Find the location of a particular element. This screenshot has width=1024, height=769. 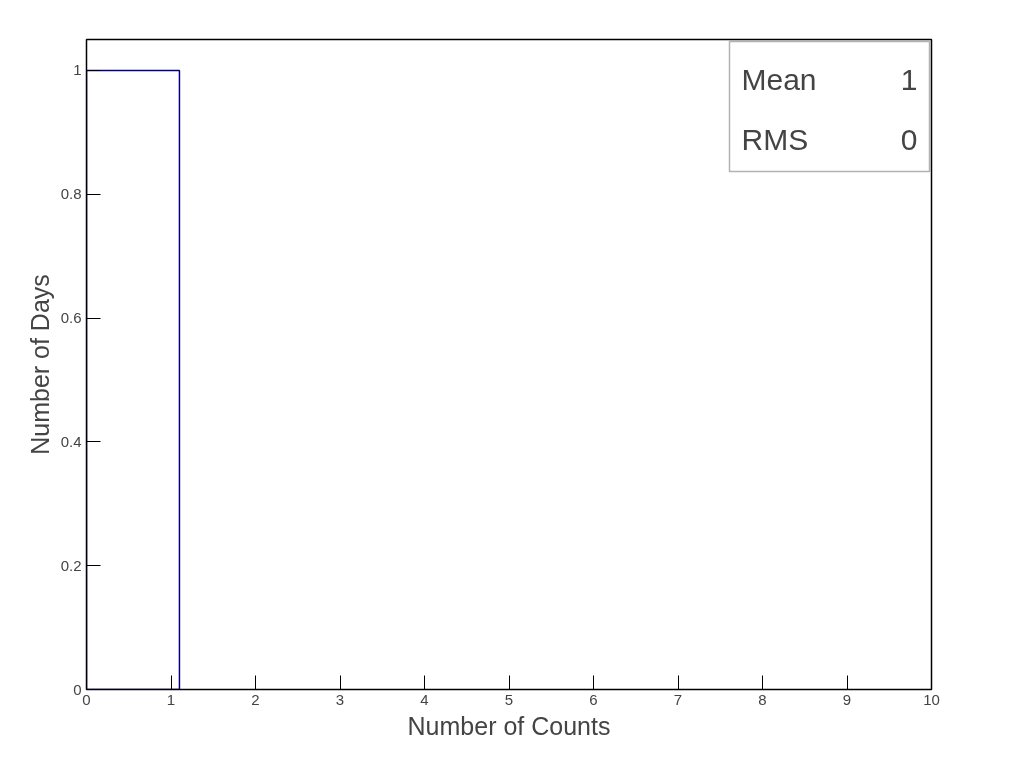

x-tick-label: 5 is located at coordinates (509, 699).